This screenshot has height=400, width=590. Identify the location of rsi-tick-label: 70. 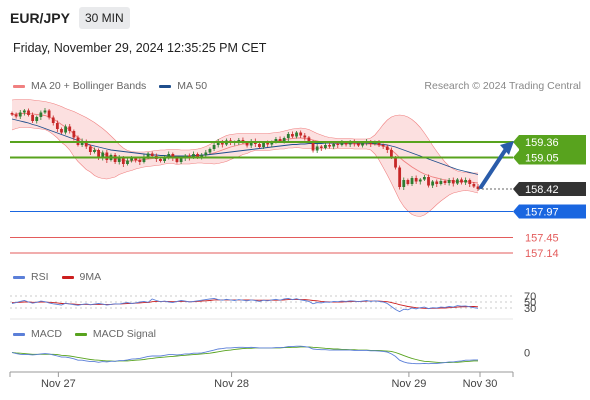
(530, 297).